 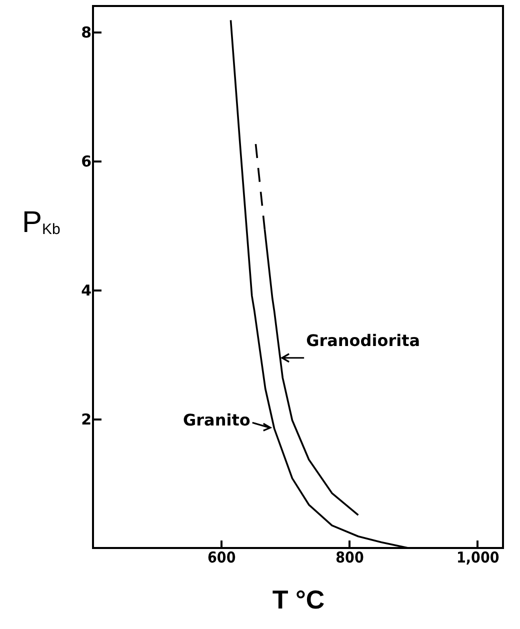 I want to click on x-tick-label: 800, so click(x=350, y=557).